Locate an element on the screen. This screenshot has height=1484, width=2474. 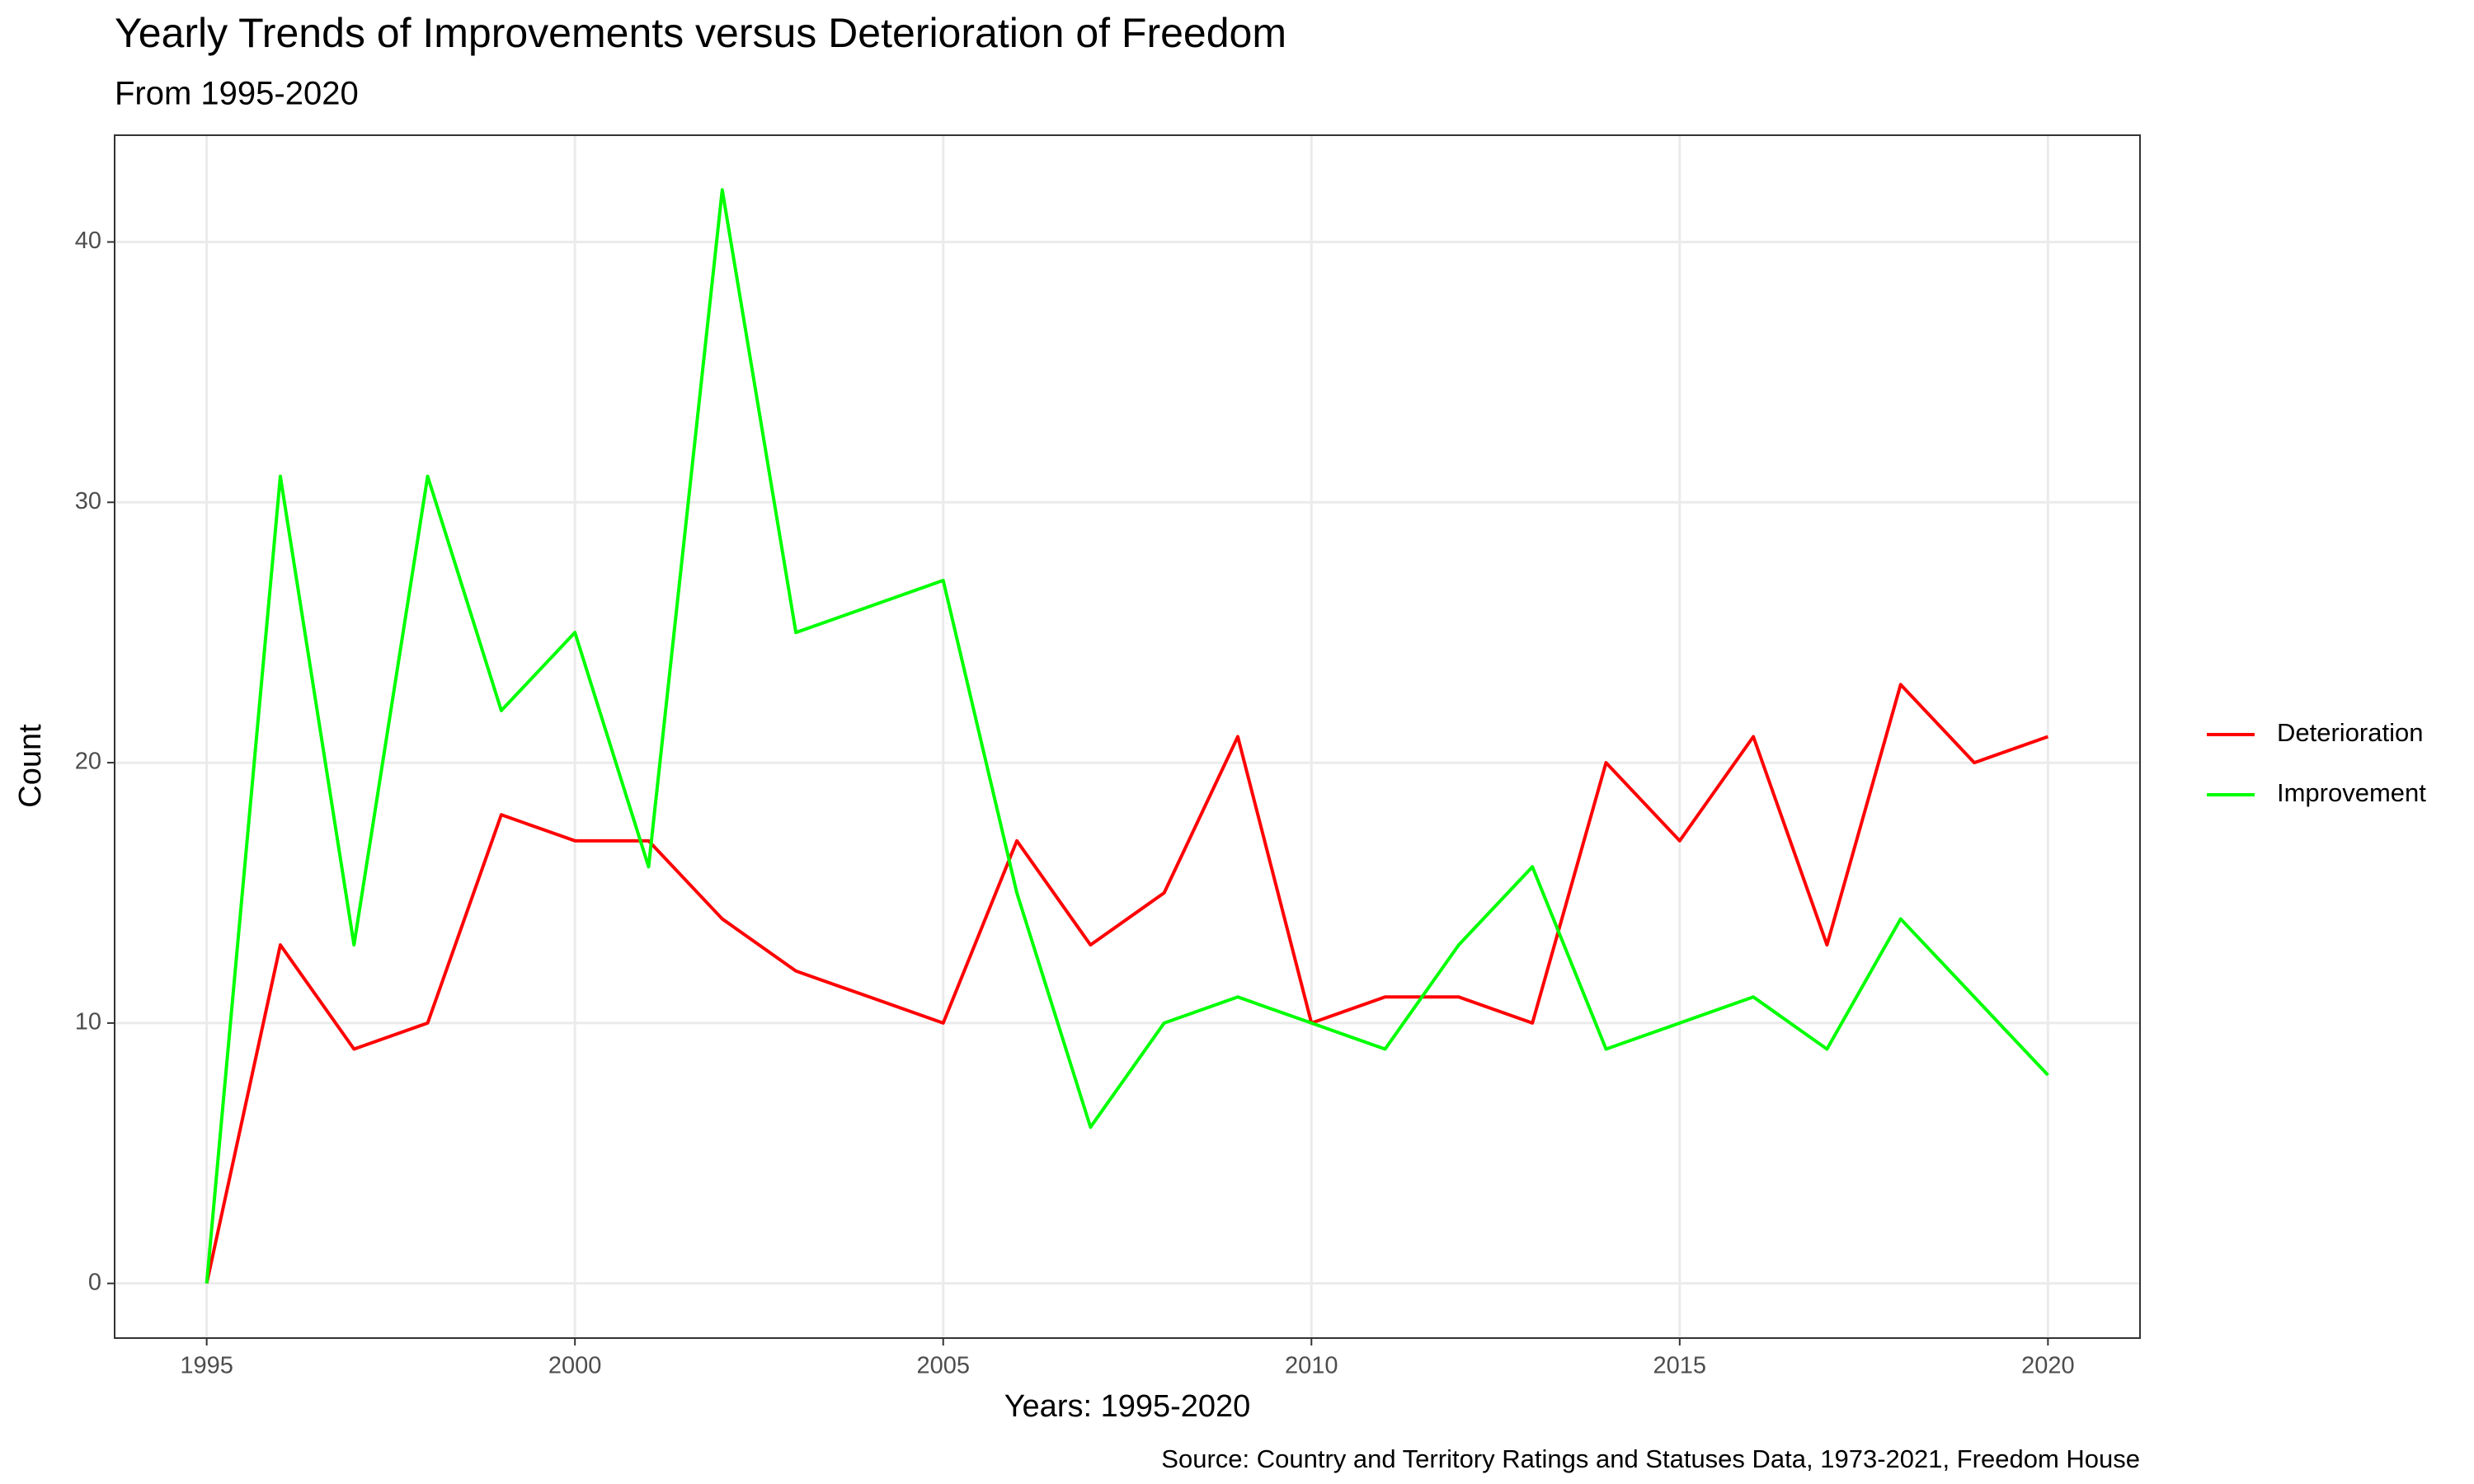
y-tick-label: 20 is located at coordinates (88, 762).